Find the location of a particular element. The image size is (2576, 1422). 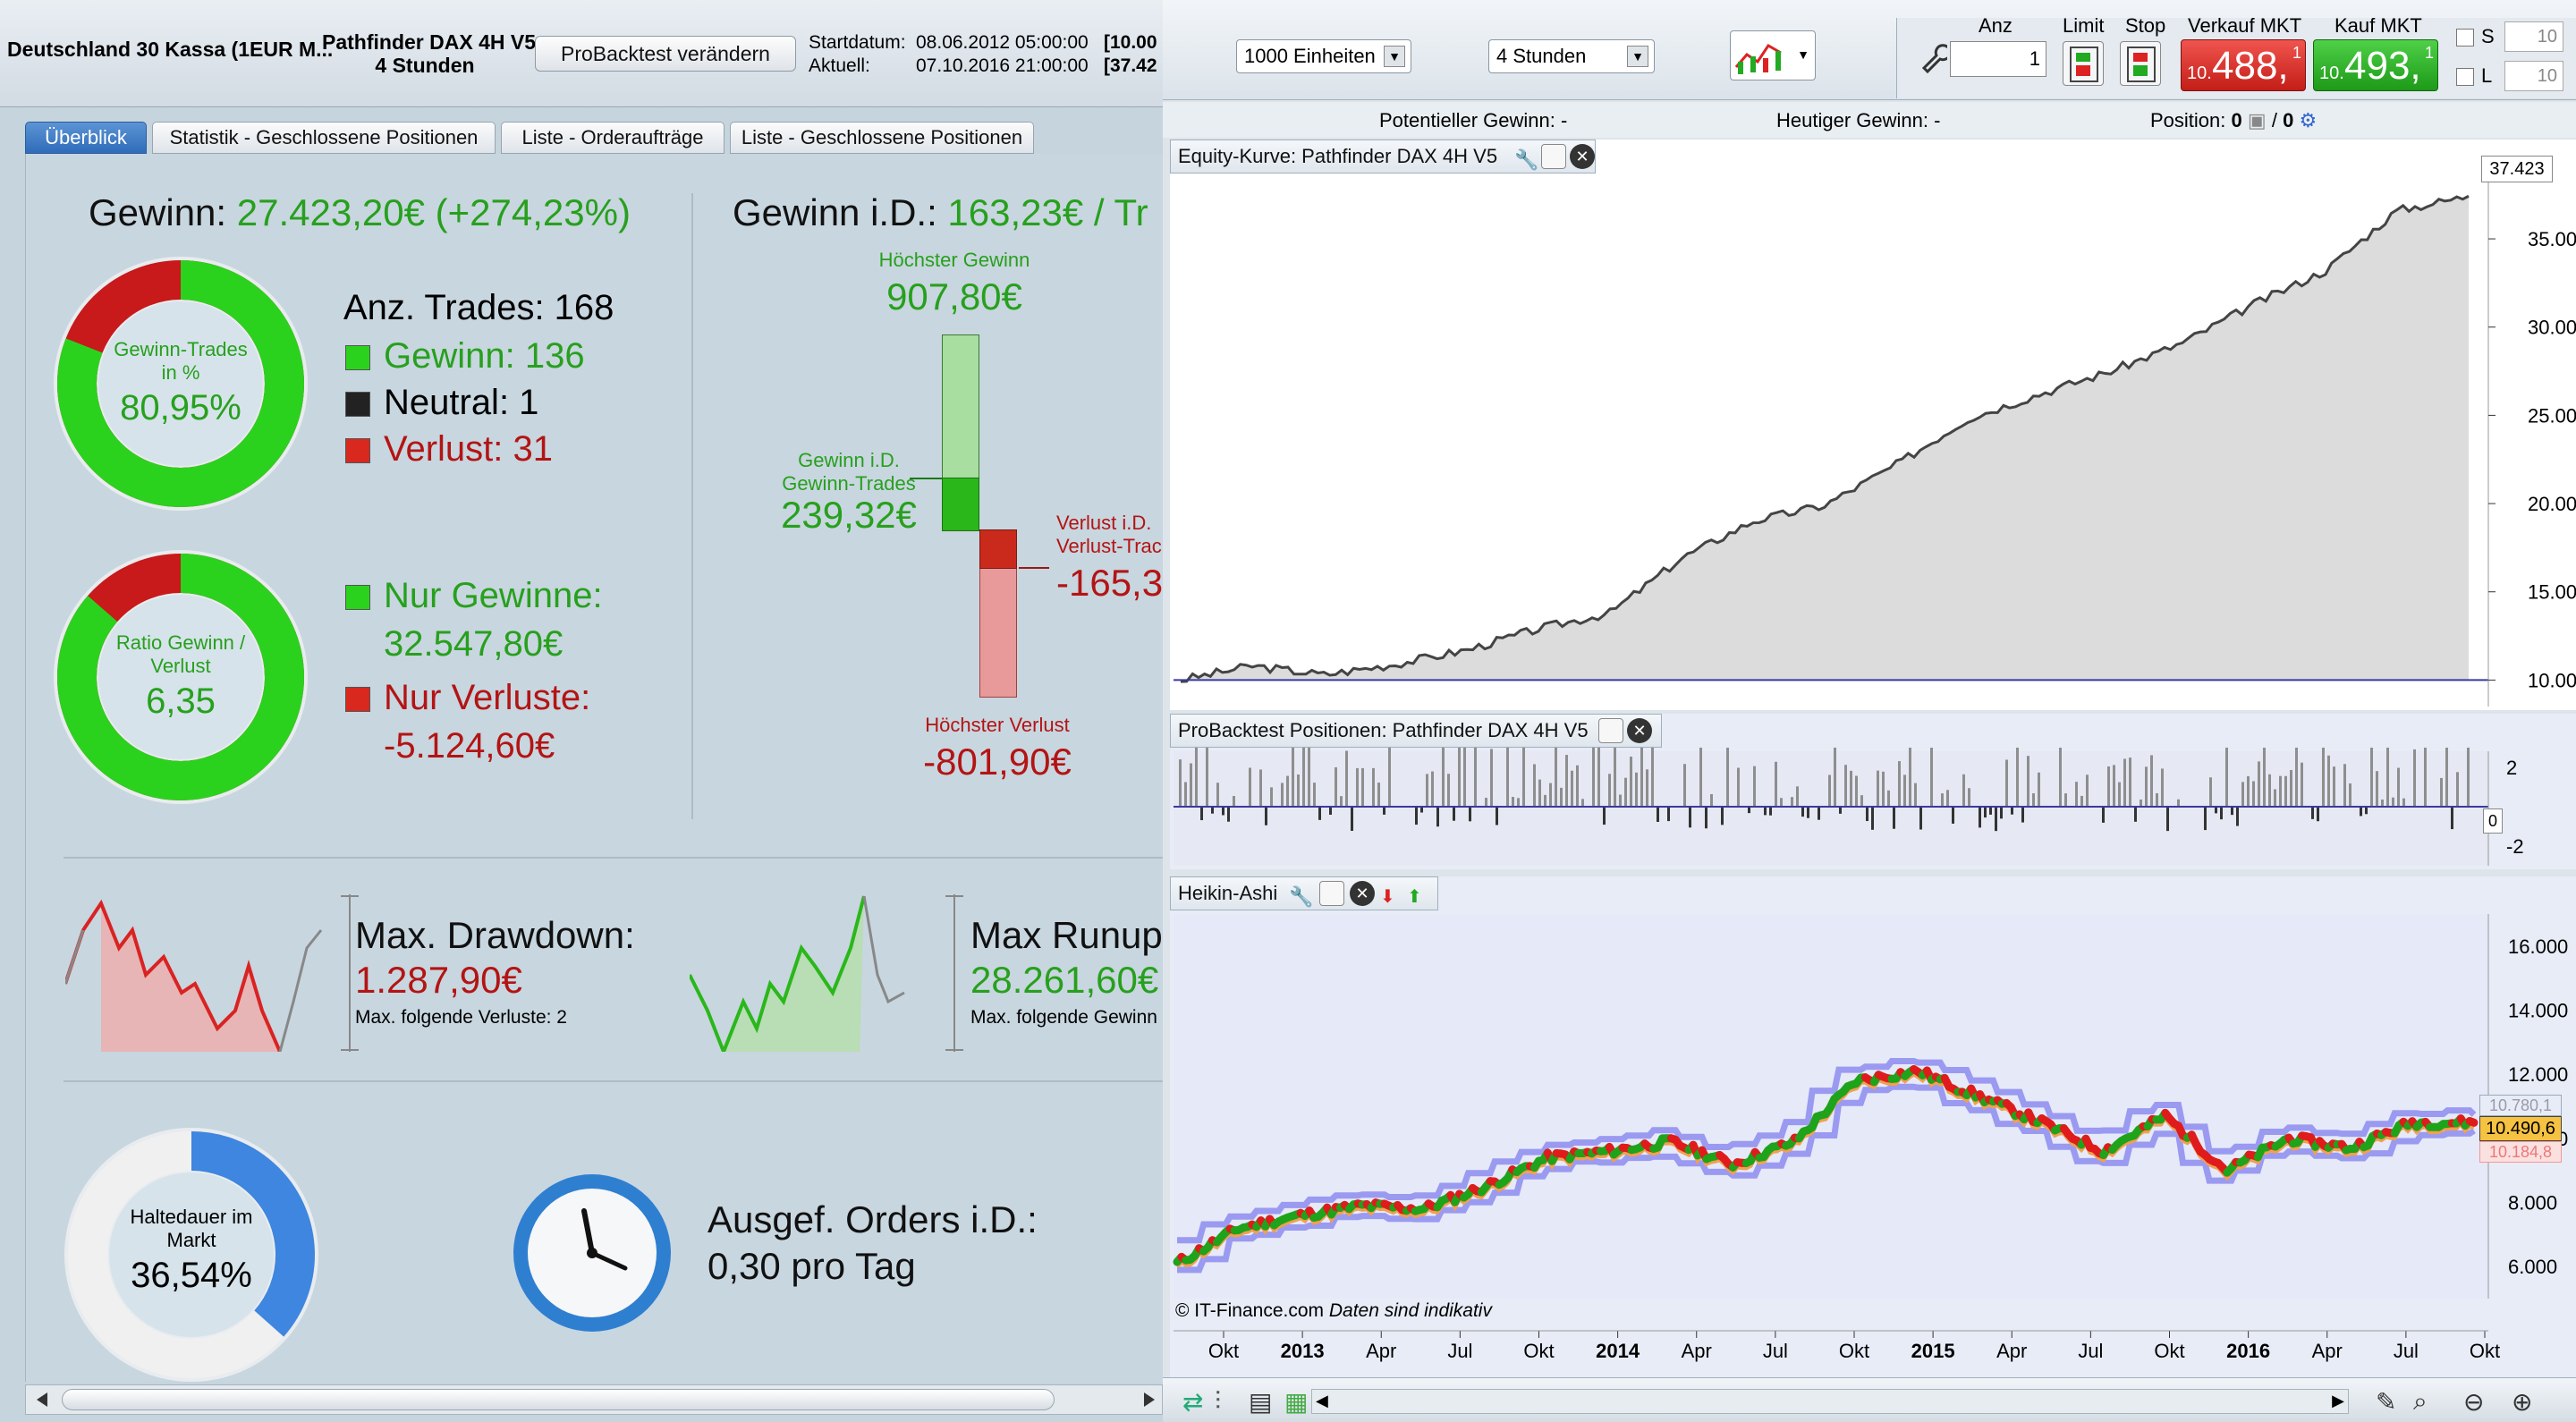

chart-bottom-toolbar: ⇄ ⫶ ▤ ▦ ◀ ▶ ✎ ⌕ ⊖ ⊕ is located at coordinates (1869, 1399).